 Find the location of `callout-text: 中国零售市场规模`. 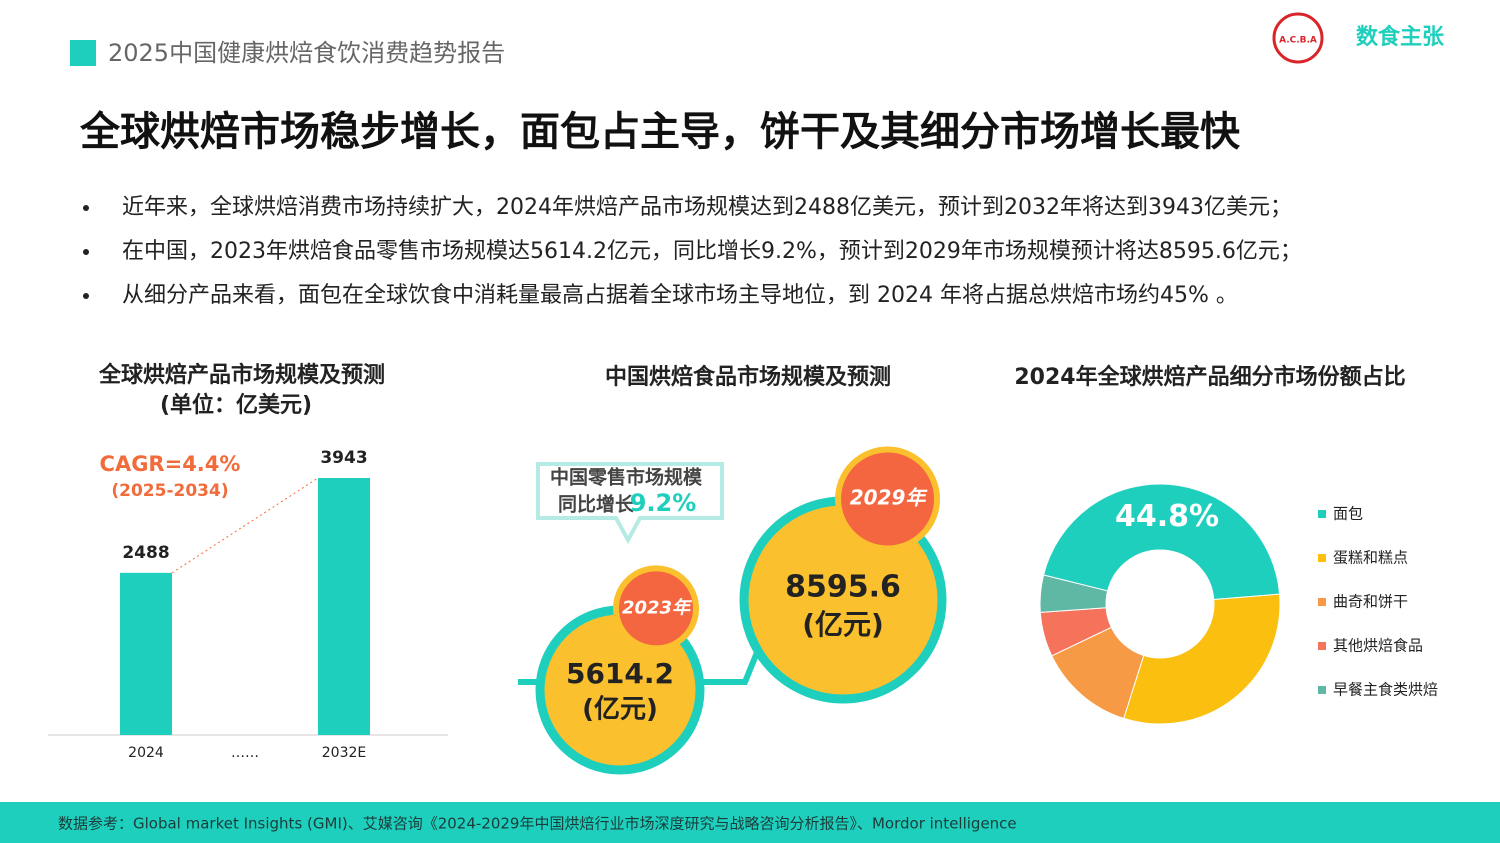

callout-text: 中国零售市场规模 is located at coordinates (626, 477).